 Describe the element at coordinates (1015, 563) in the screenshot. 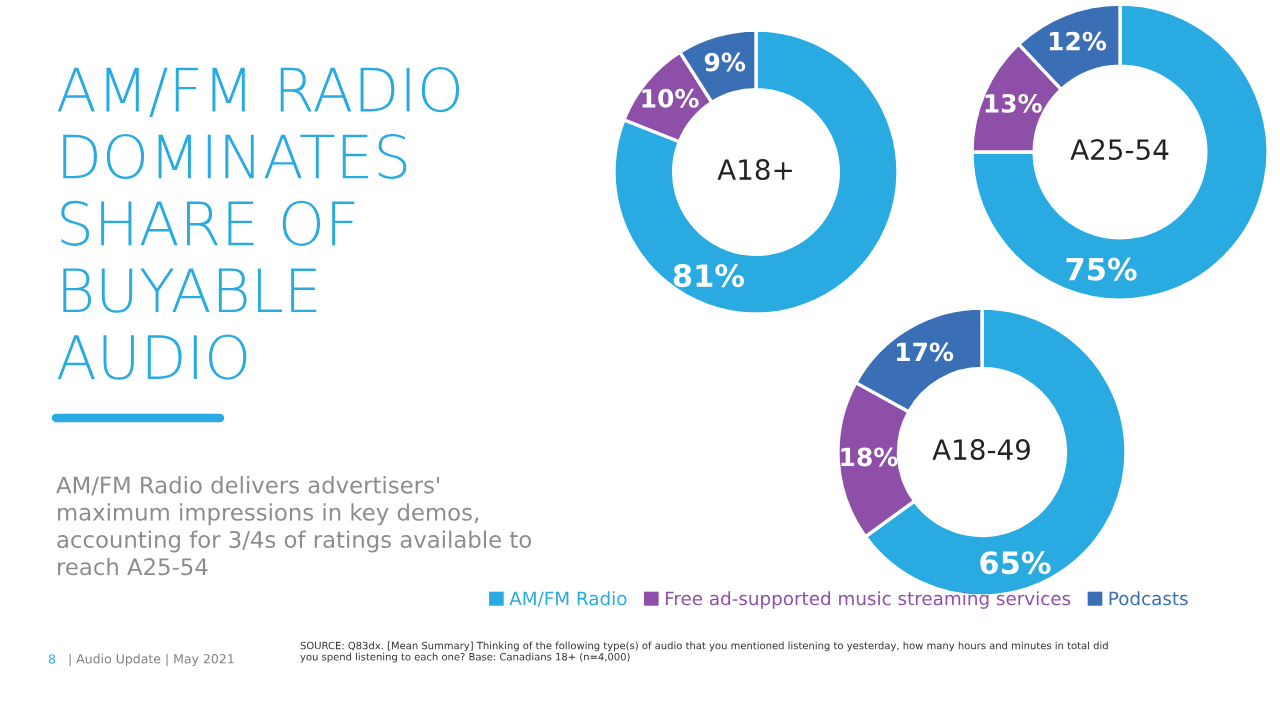

I see `data-label: 65%` at that location.